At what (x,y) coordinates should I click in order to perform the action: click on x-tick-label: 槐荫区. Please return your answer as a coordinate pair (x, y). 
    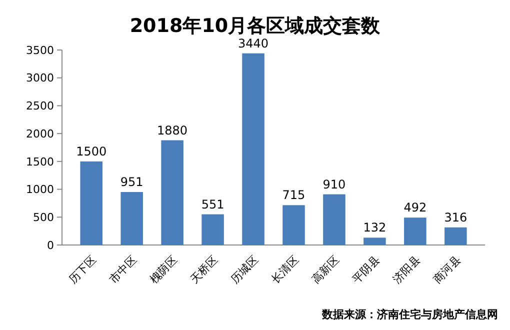
    Looking at the image, I should click on (163, 269).